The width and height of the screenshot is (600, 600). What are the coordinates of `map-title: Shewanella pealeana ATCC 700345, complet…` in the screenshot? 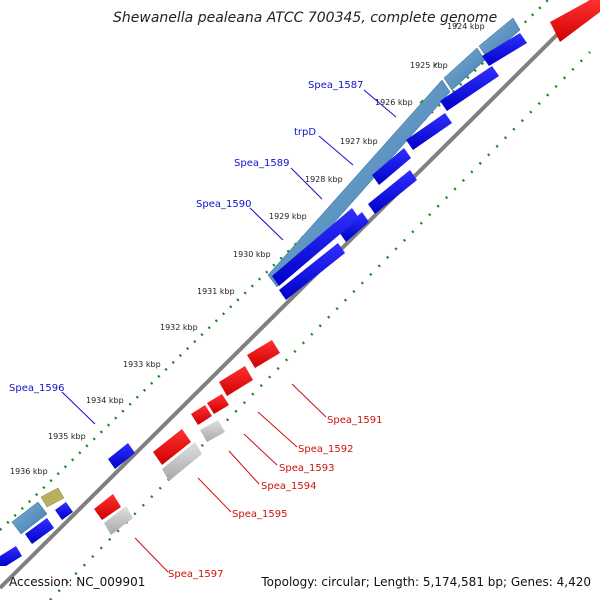 It's located at (305, 18).